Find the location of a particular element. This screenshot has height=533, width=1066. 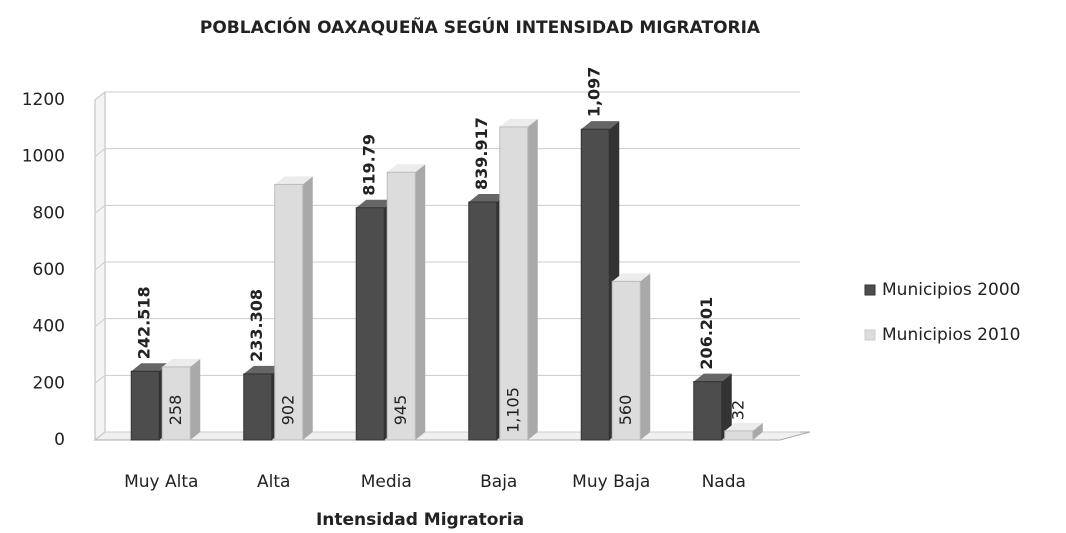

data-label: 839.917 is located at coordinates (481, 153).